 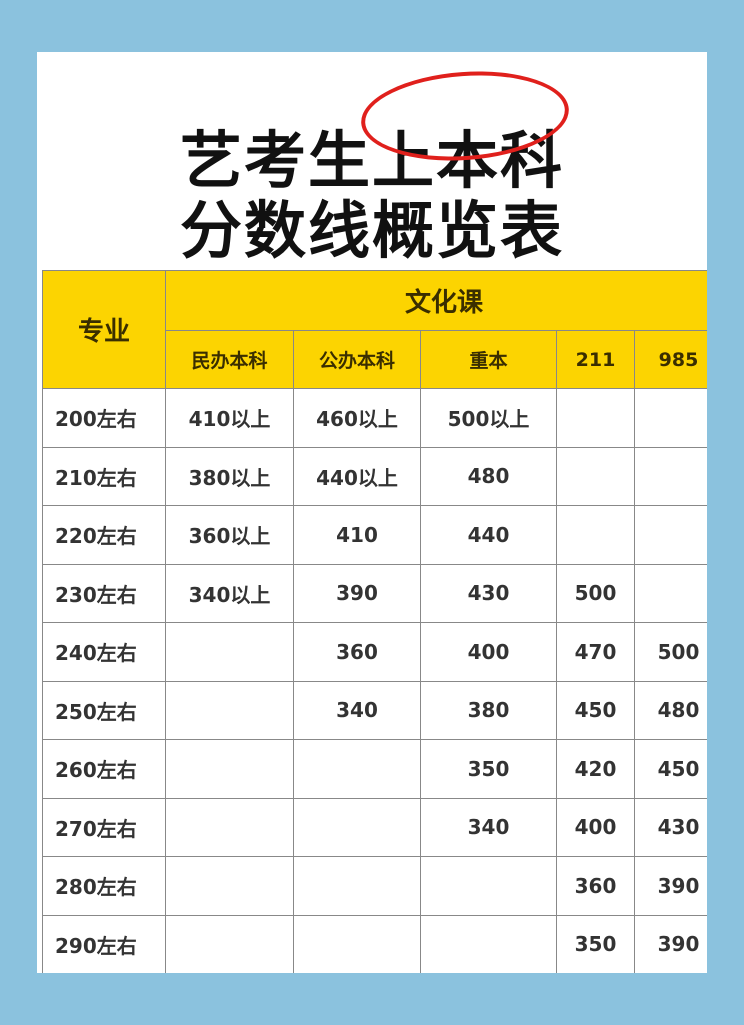 I want to click on sub-header: 985, so click(x=670, y=359).